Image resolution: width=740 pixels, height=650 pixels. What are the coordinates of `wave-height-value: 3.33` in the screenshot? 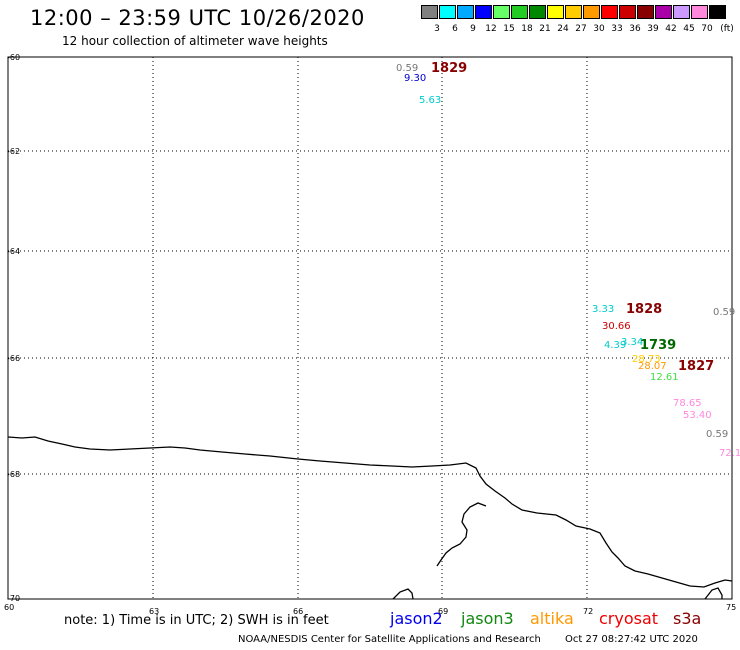 It's located at (603, 309).